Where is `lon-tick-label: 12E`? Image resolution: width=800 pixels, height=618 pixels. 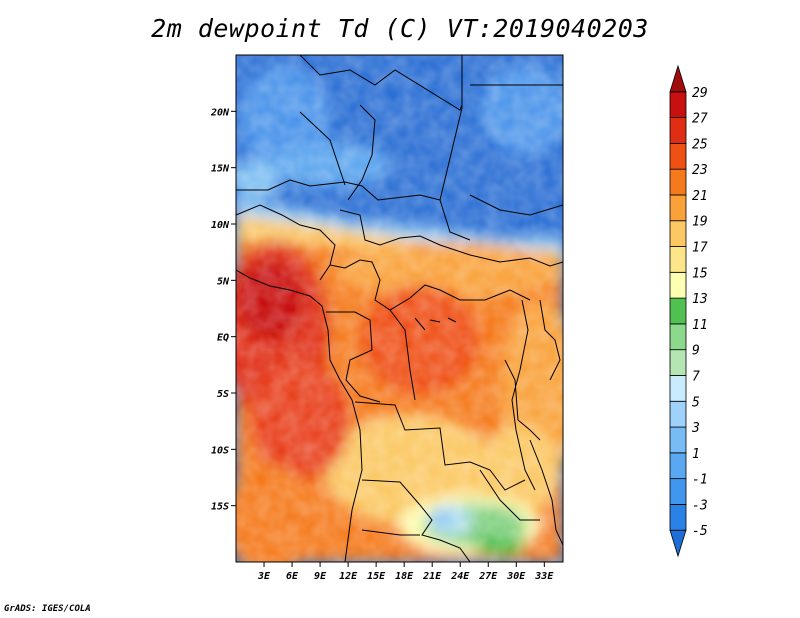 lon-tick-label: 12E is located at coordinates (348, 576).